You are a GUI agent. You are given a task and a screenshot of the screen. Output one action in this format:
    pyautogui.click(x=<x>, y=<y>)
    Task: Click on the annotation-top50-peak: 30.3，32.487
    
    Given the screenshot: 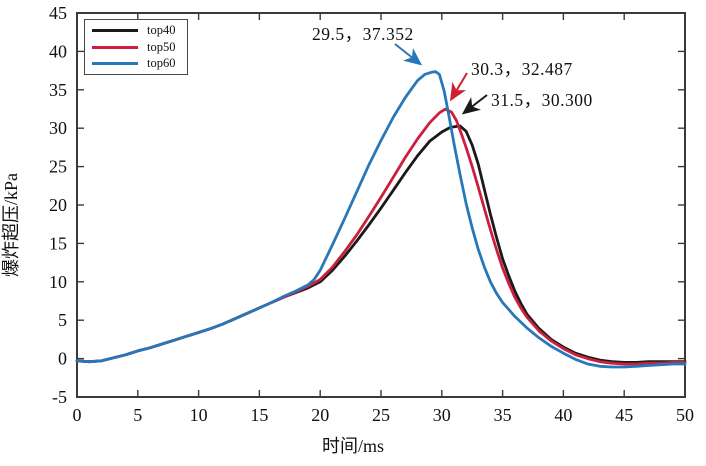 What is the action you would take?
    pyautogui.click(x=522, y=69)
    